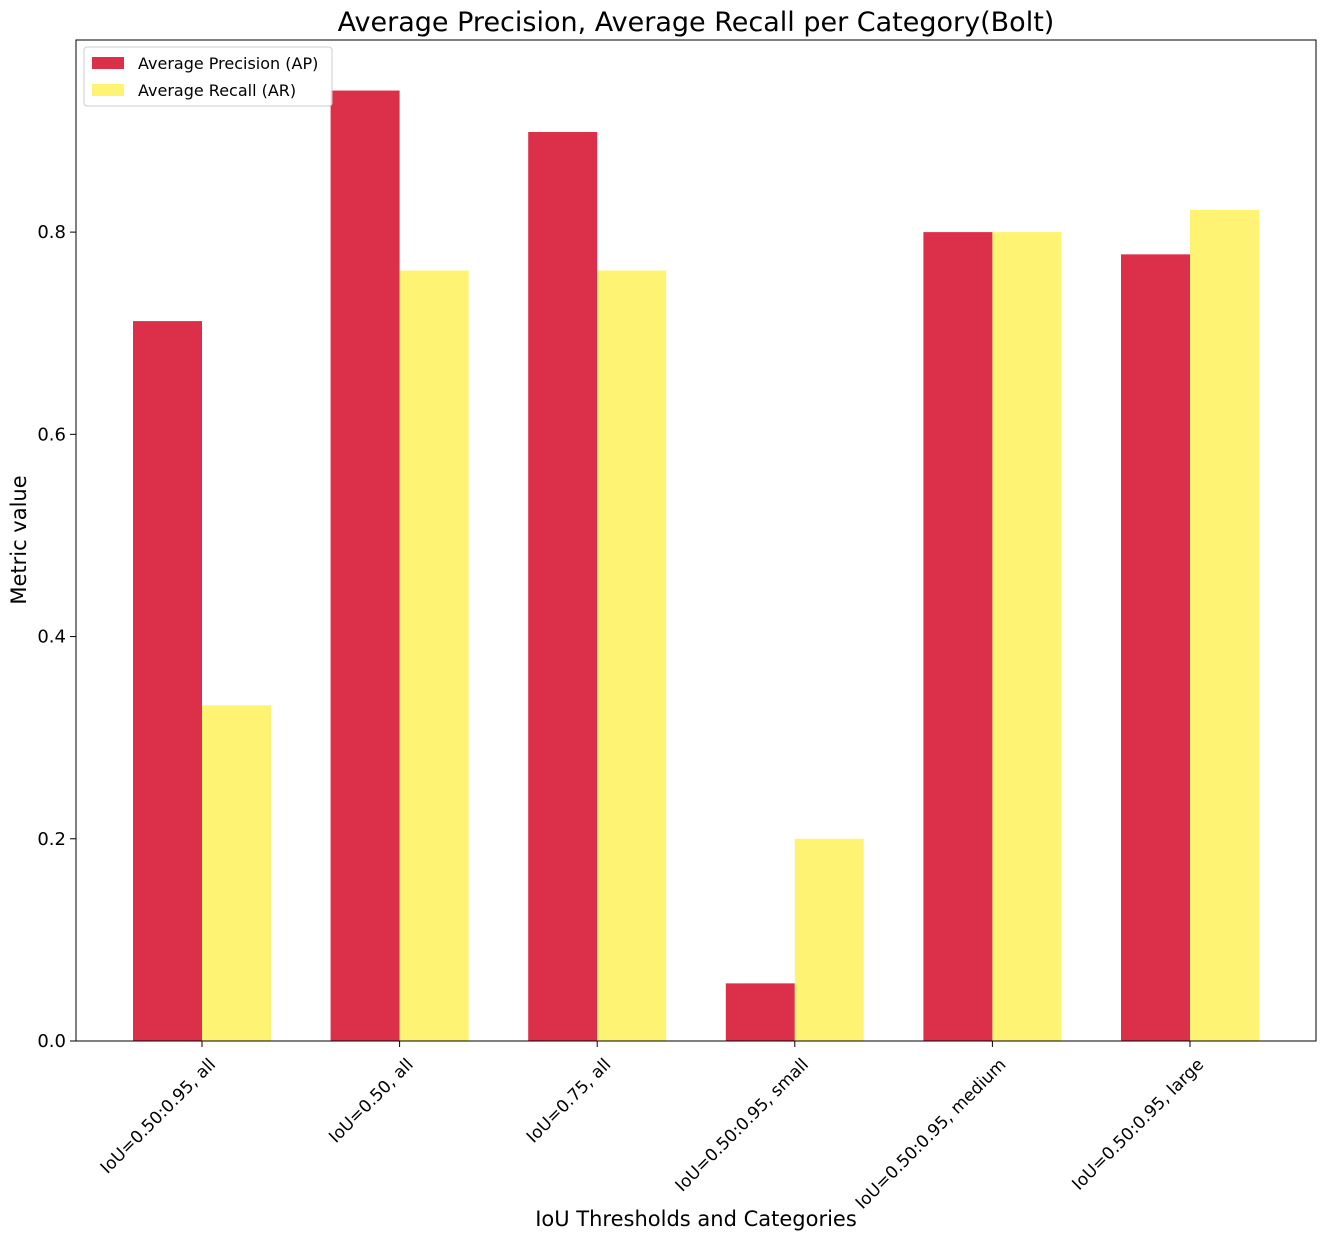  What do you see at coordinates (51, 1041) in the screenshot?
I see `y-tick-label: 0.0` at bounding box center [51, 1041].